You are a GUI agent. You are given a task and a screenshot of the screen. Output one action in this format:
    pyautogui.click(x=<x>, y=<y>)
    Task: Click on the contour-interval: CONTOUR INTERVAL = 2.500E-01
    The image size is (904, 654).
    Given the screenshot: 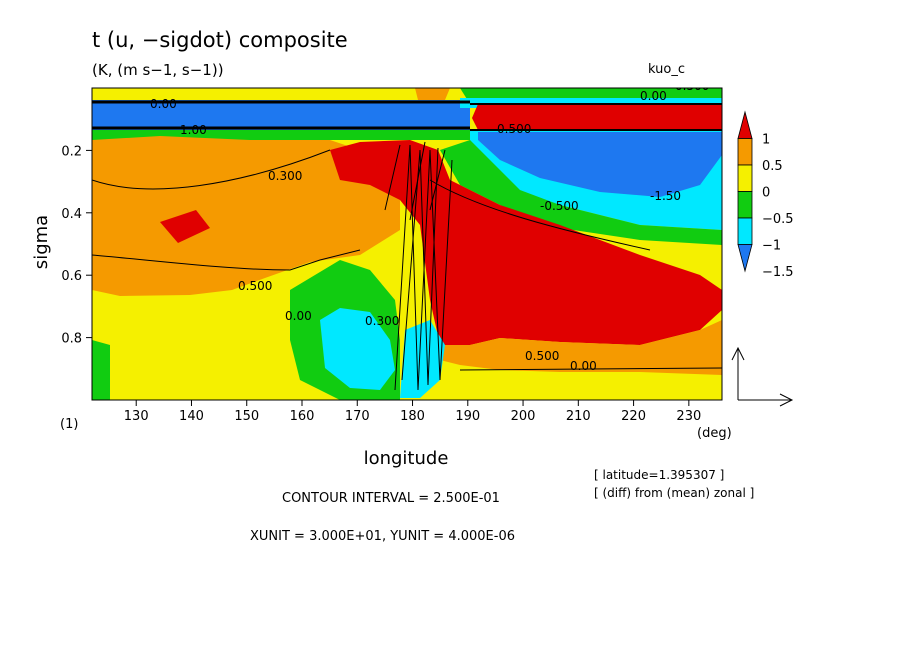 What is the action you would take?
    pyautogui.click(x=391, y=498)
    